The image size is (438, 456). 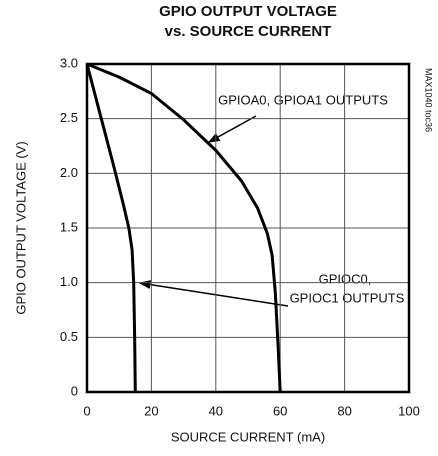 What do you see at coordinates (303, 99) in the screenshot?
I see `annotation: GPIOA0, GPIOA1 OUTPUTS` at bounding box center [303, 99].